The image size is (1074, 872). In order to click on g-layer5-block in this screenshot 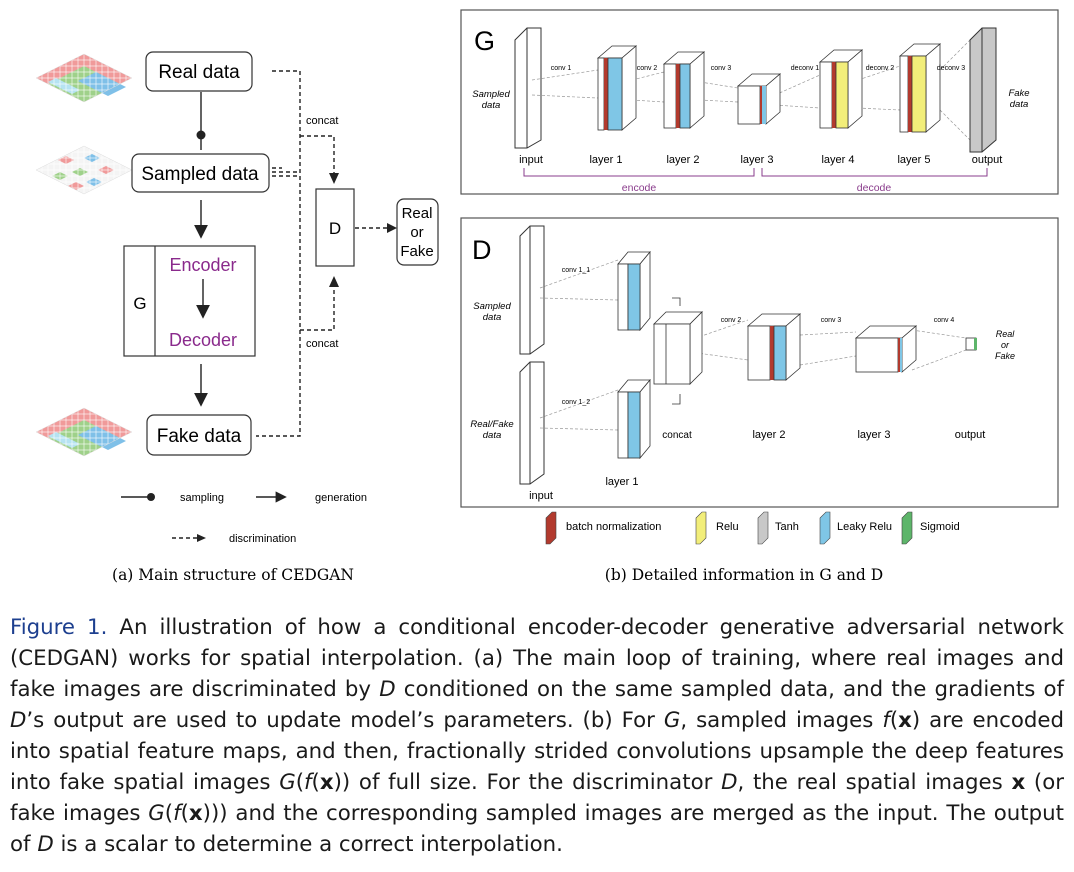, I will do `click(920, 88)`.